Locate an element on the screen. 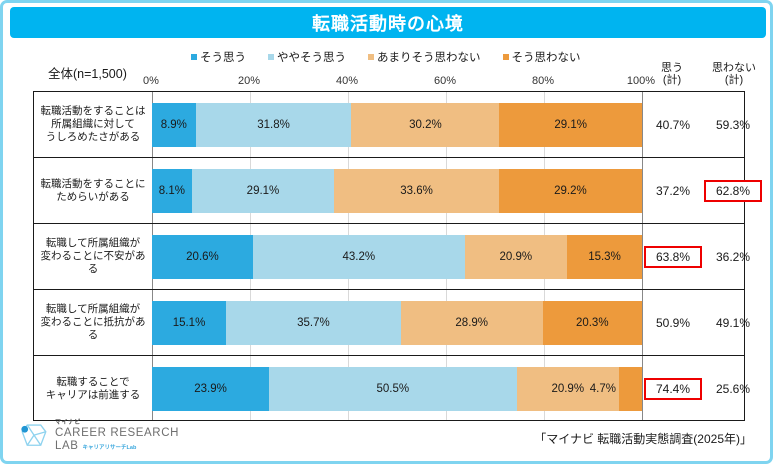 The image size is (773, 464). bar-segment-value: 8.1% is located at coordinates (171, 191).